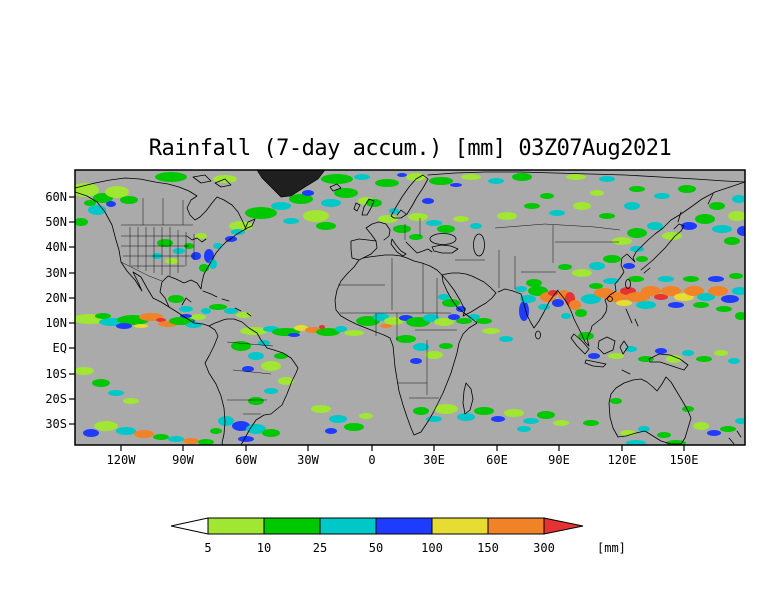 The width and height of the screenshot is (784, 612). What do you see at coordinates (56, 197) in the screenshot?
I see `y-tick-label: 60N` at bounding box center [56, 197].